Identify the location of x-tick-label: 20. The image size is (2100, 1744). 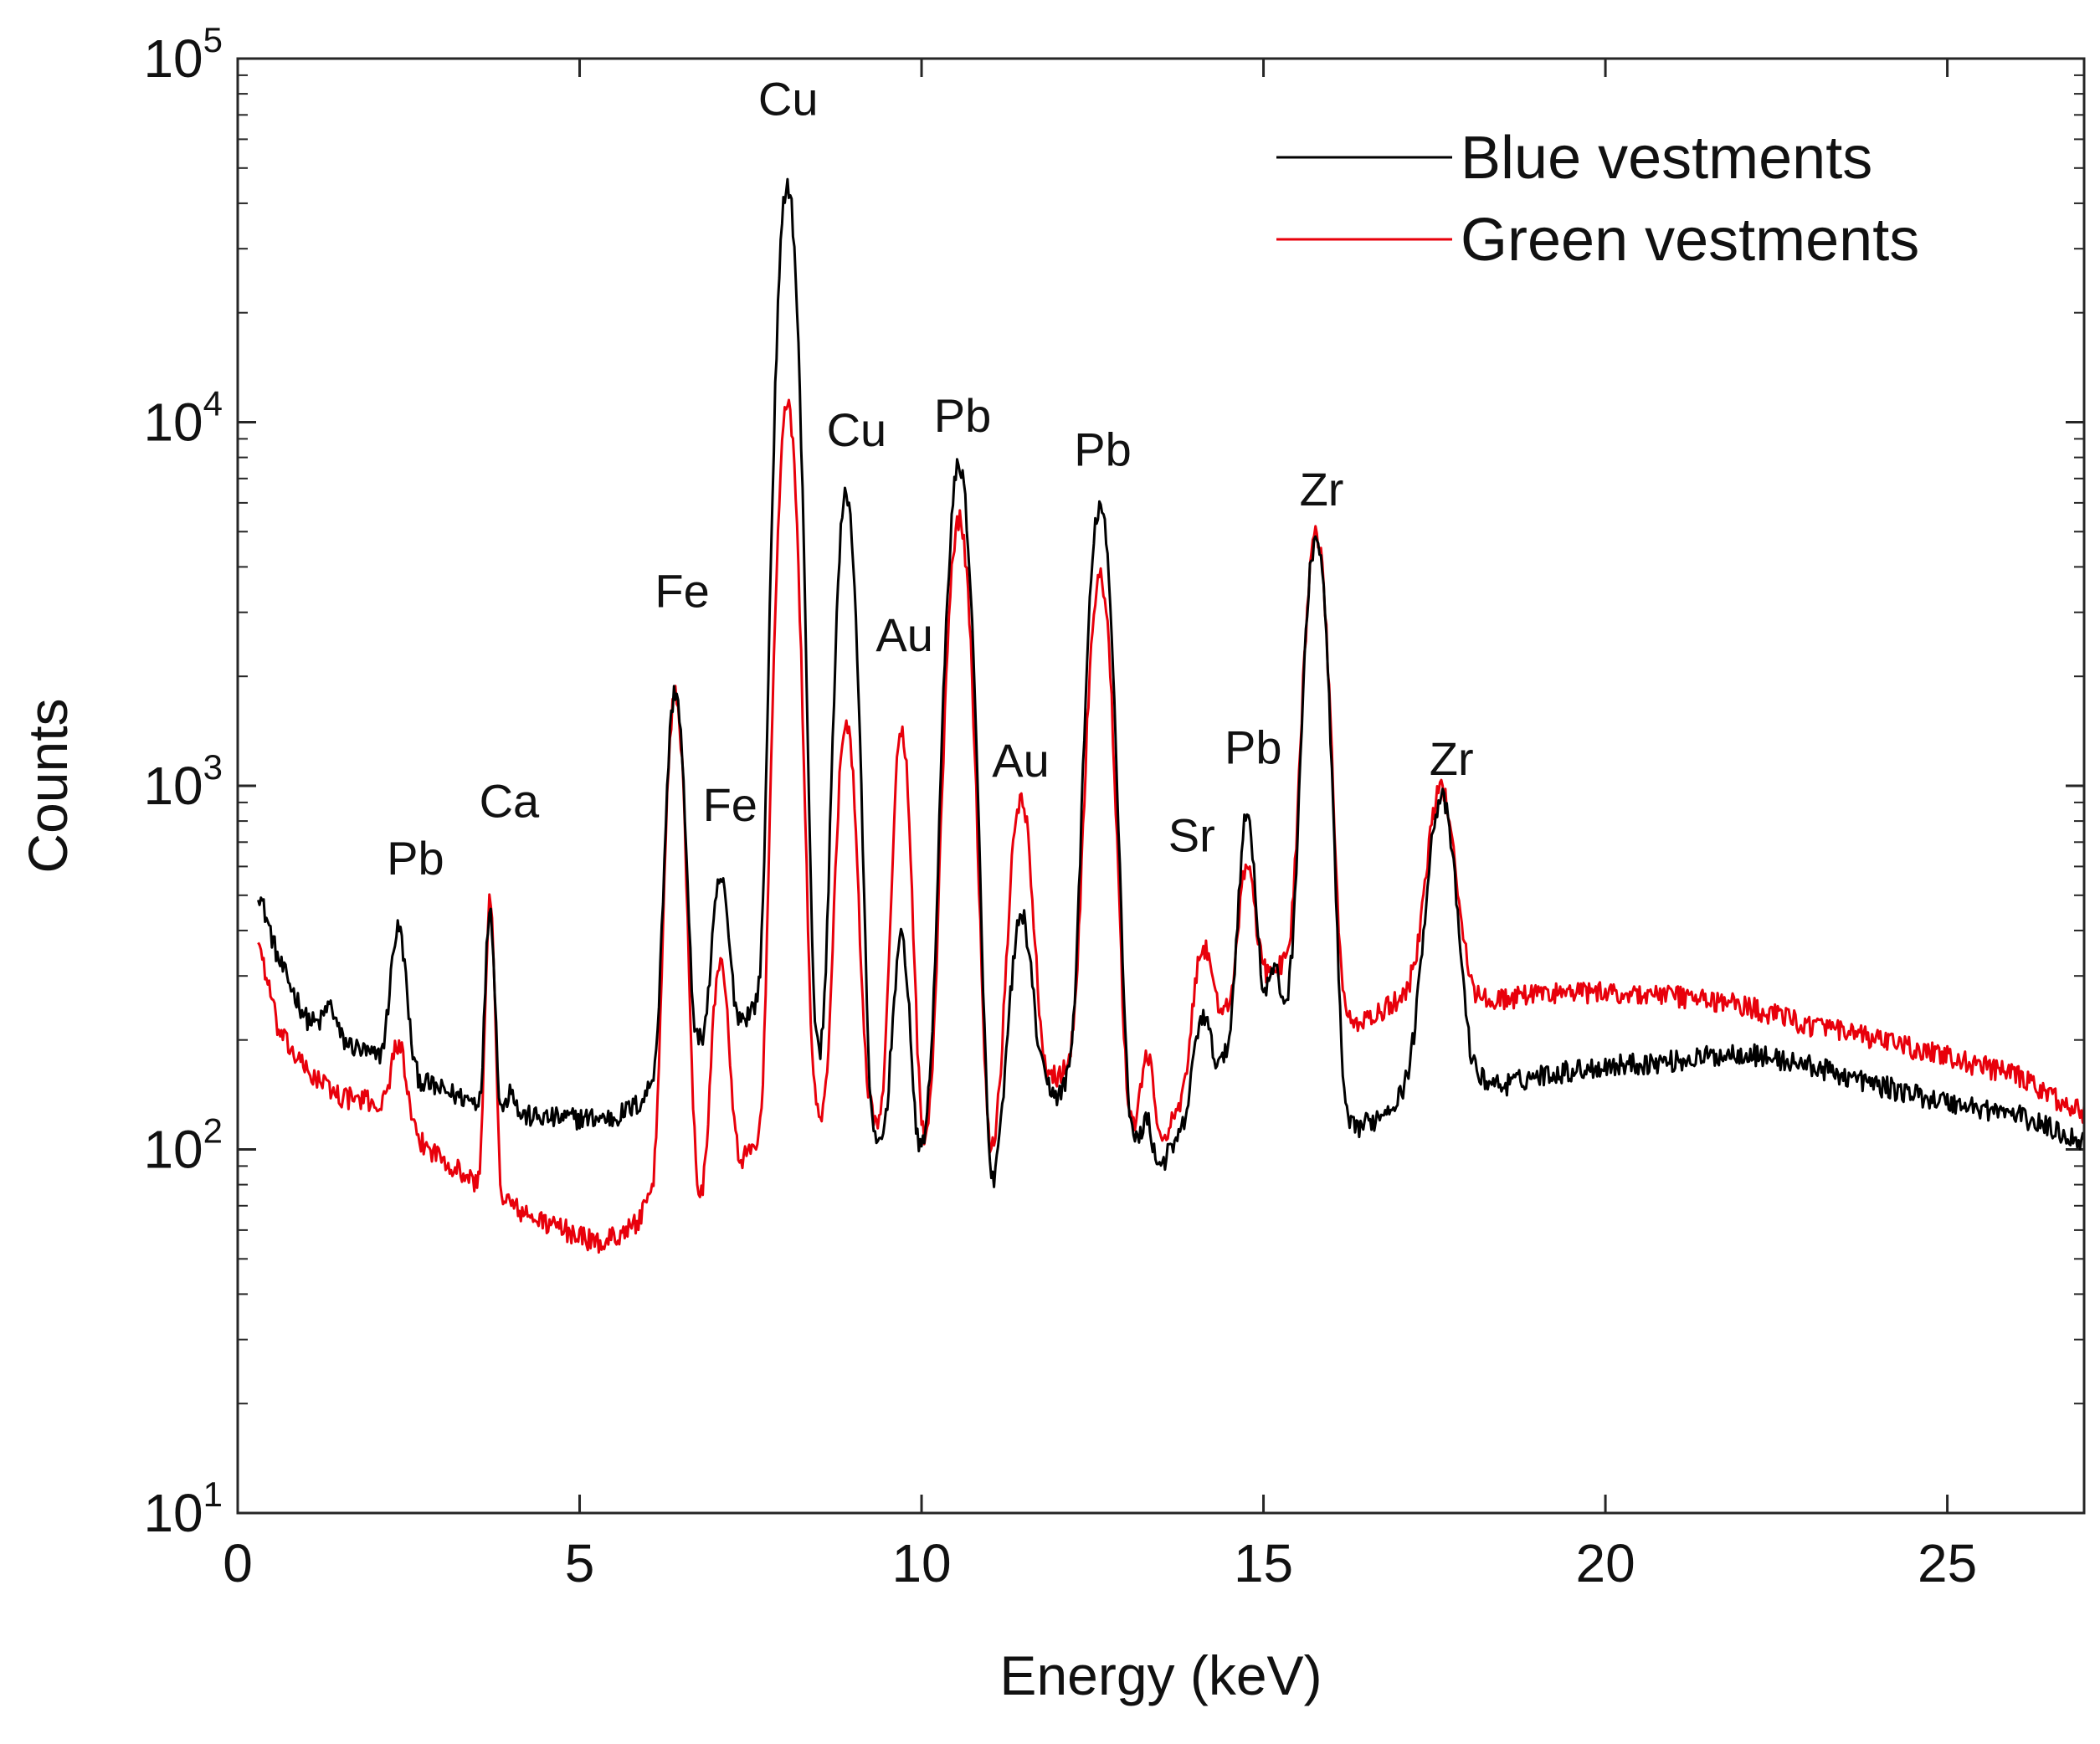
(1605, 1563).